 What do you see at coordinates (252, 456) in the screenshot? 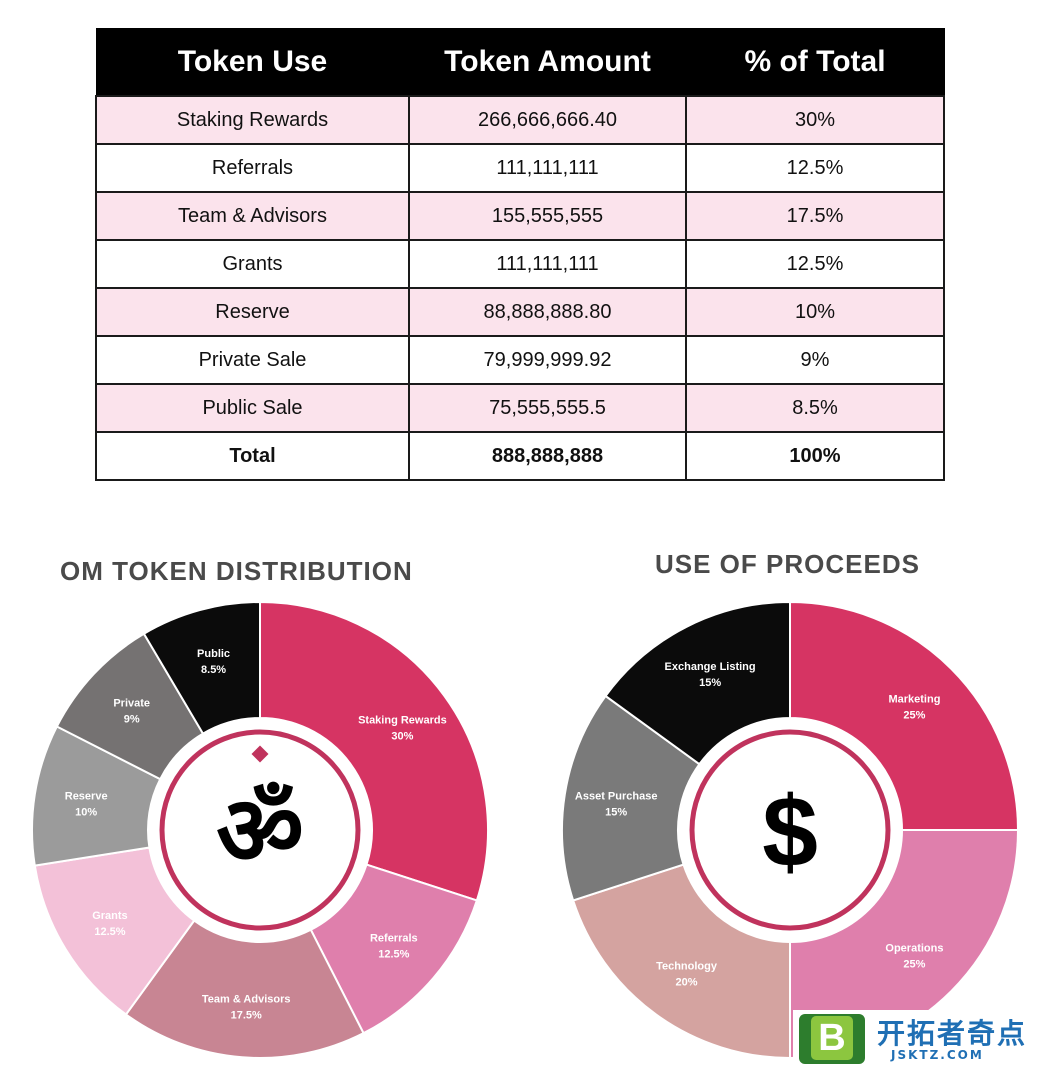
I see `cell-total-label: Total` at bounding box center [252, 456].